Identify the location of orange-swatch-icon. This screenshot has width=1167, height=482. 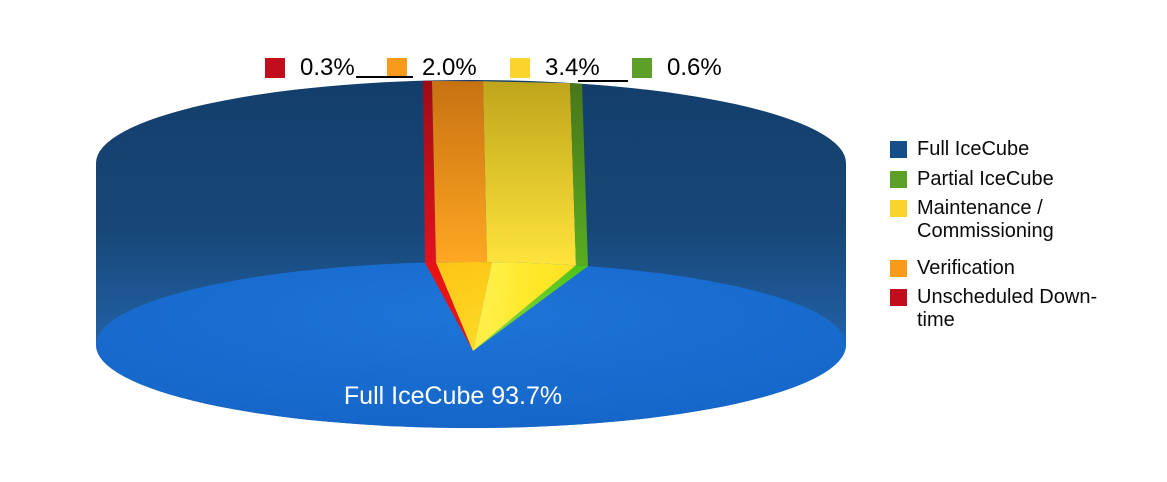
(397, 68).